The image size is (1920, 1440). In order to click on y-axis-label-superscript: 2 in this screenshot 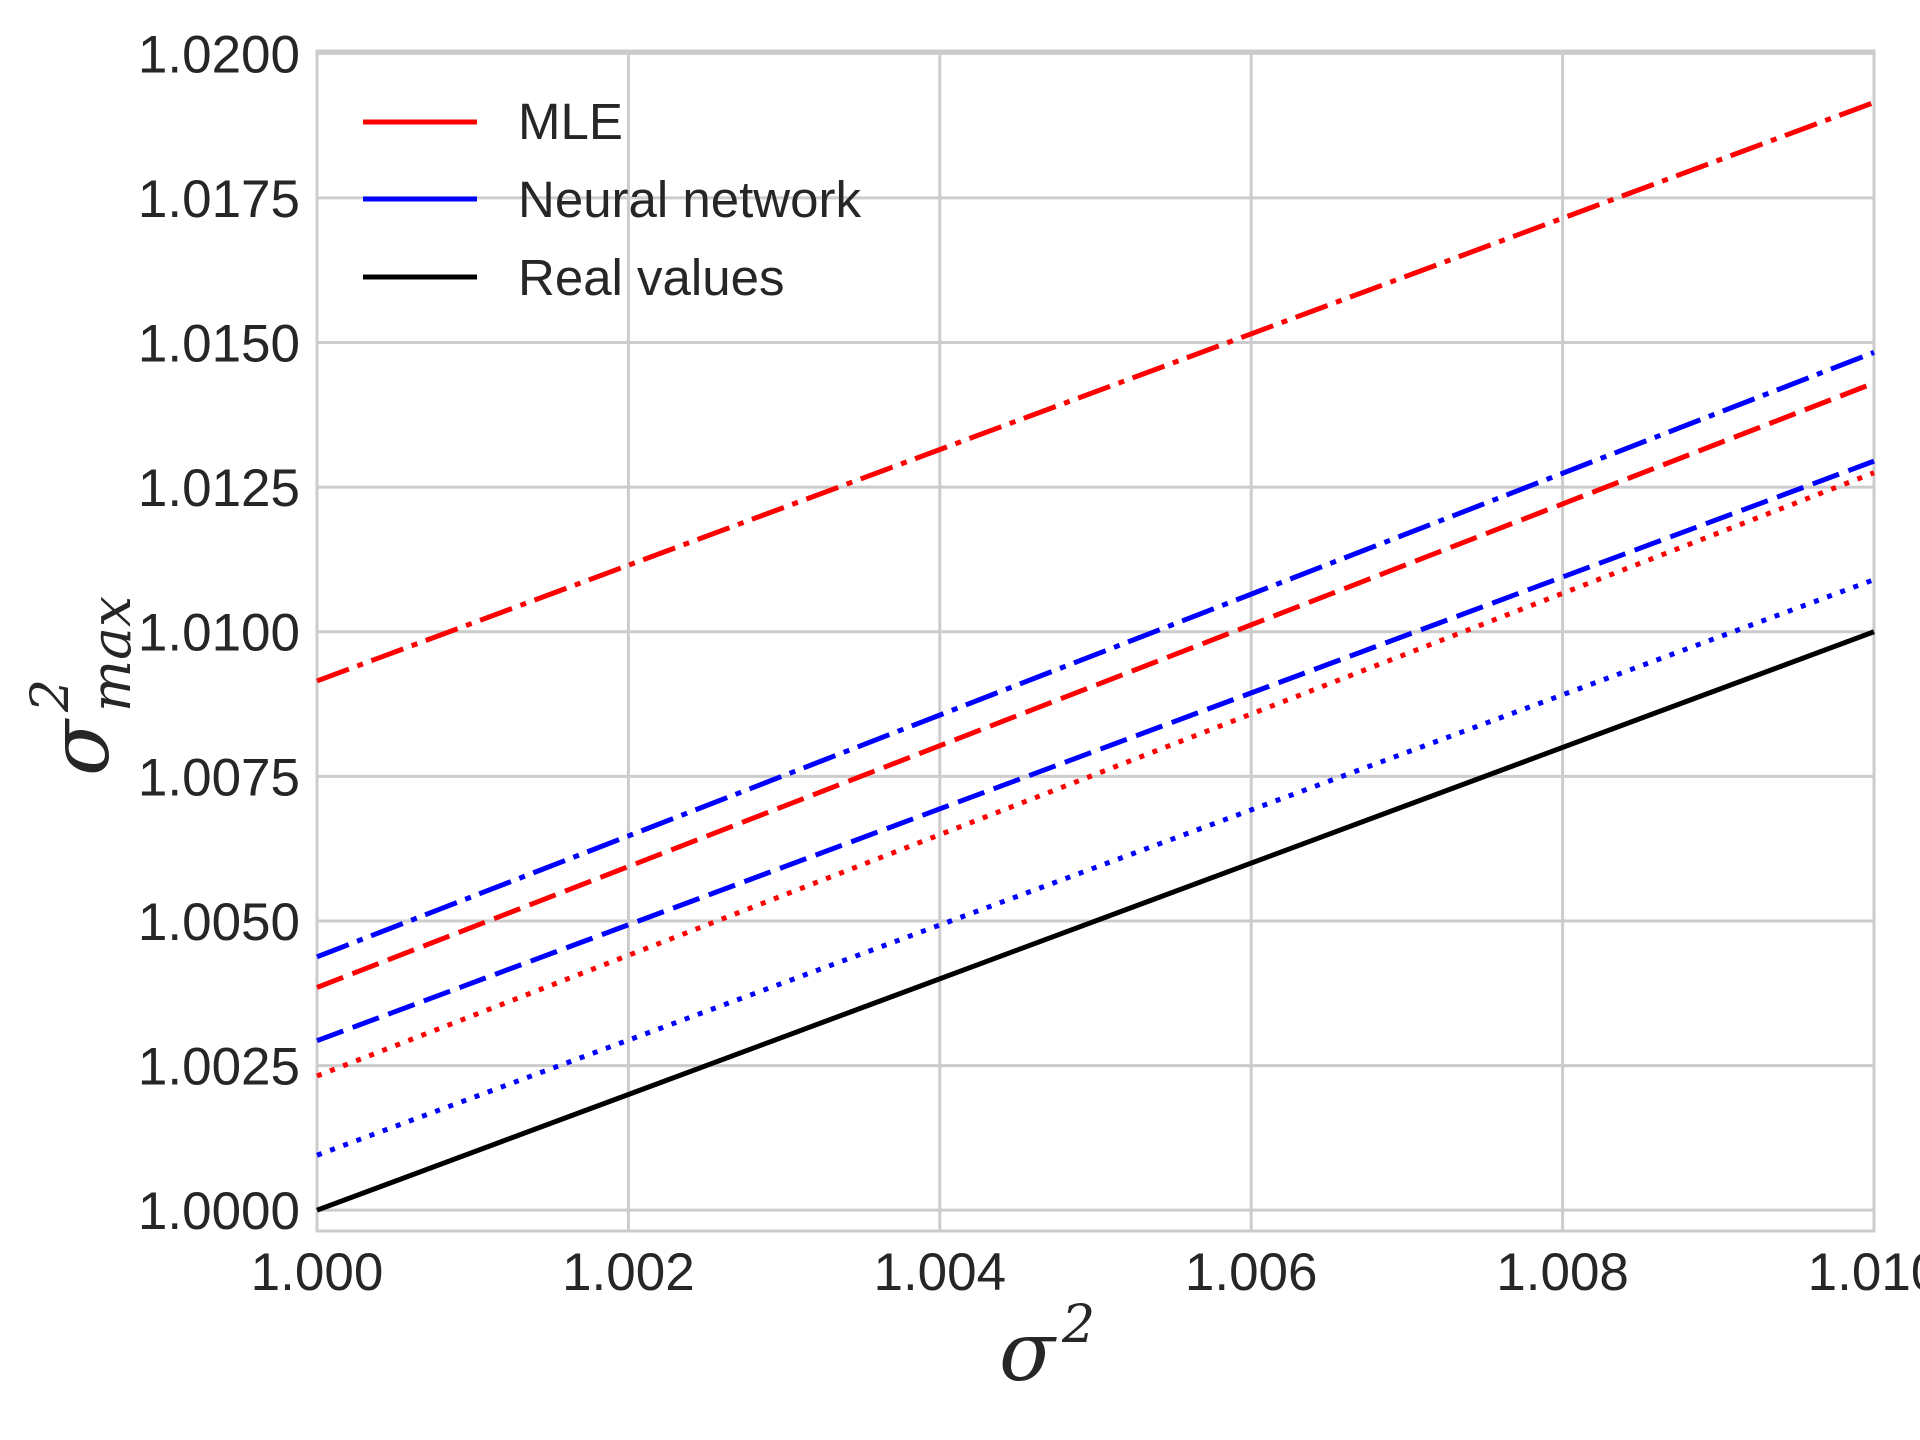, I will do `click(51, 696)`.